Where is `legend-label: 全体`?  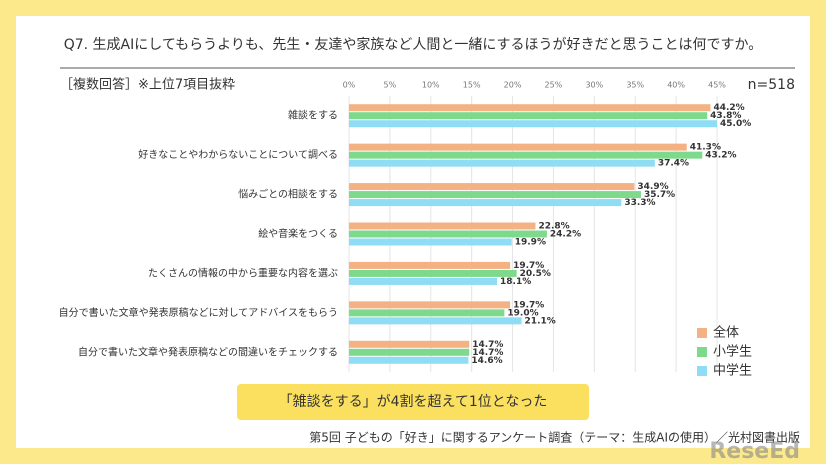 legend-label: 全体 is located at coordinates (726, 333).